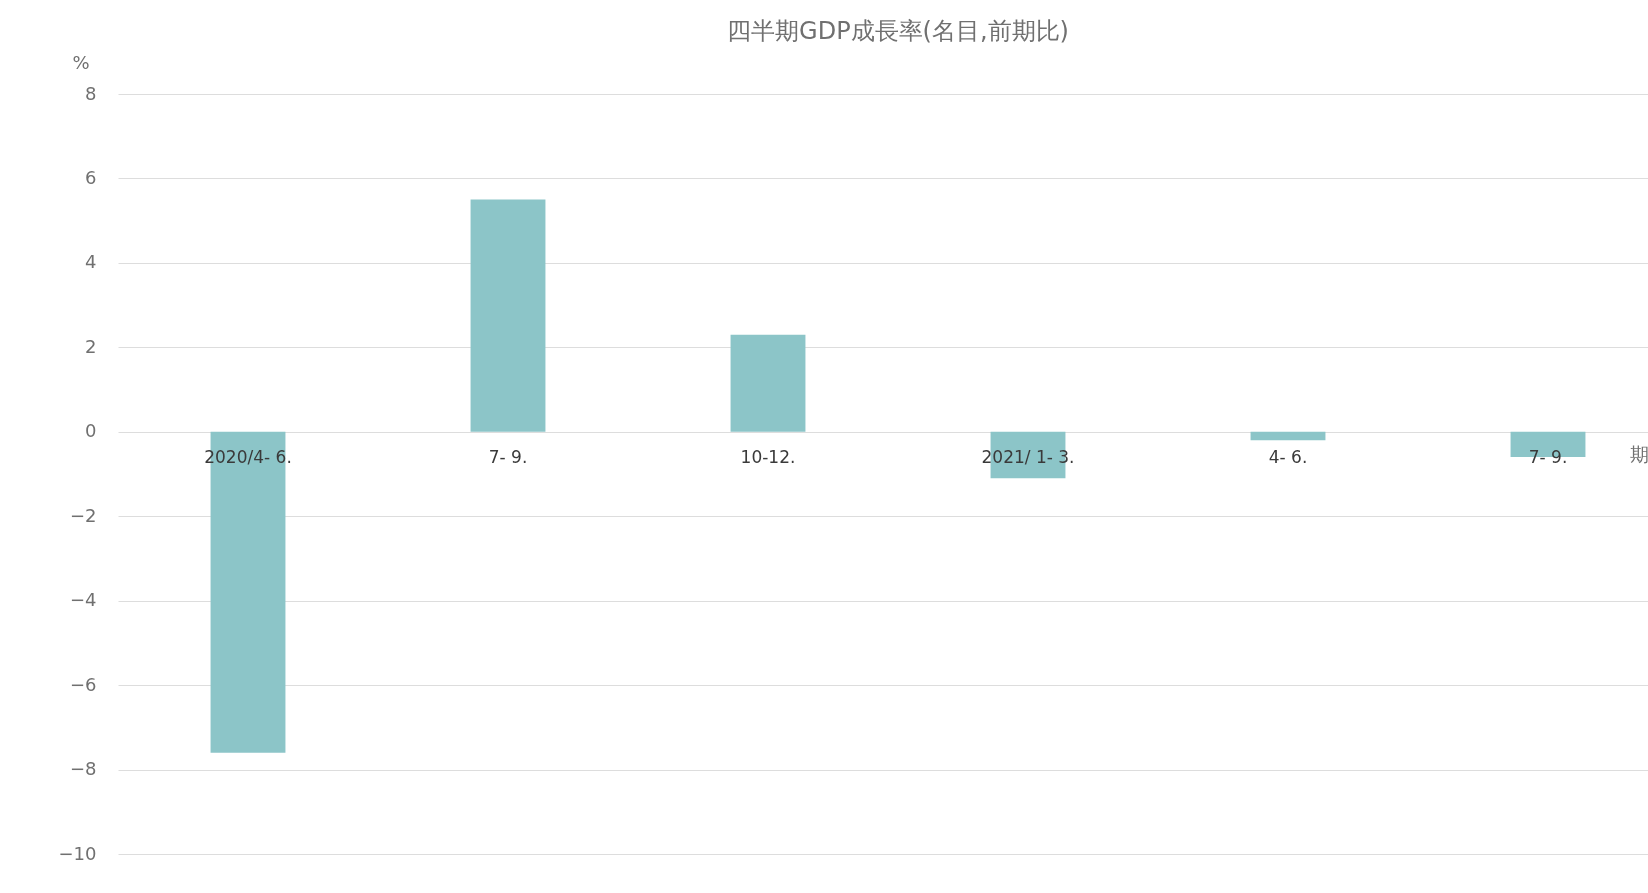 The image size is (1648, 893). Describe the element at coordinates (91, 262) in the screenshot. I see `y-tick-label: 4` at that location.